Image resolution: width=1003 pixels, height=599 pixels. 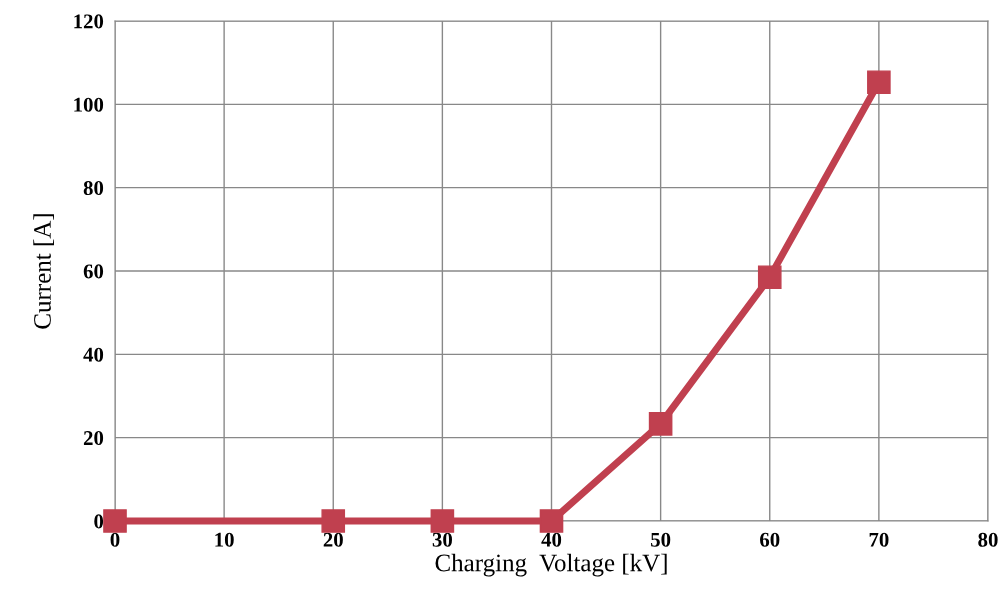 What do you see at coordinates (988, 539) in the screenshot?
I see `x-tick-label: 80` at bounding box center [988, 539].